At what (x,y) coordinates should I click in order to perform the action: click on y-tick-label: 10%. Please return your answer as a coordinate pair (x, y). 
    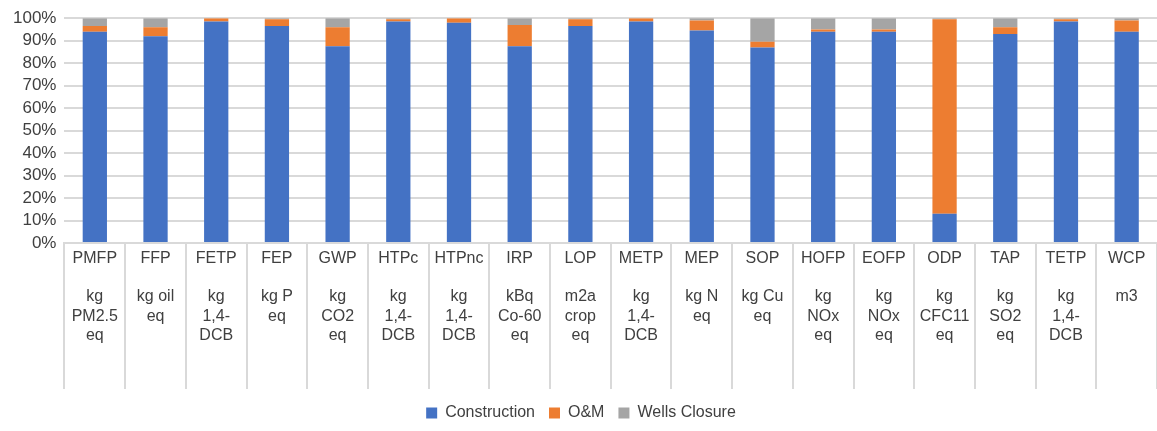
    Looking at the image, I should click on (39, 220).